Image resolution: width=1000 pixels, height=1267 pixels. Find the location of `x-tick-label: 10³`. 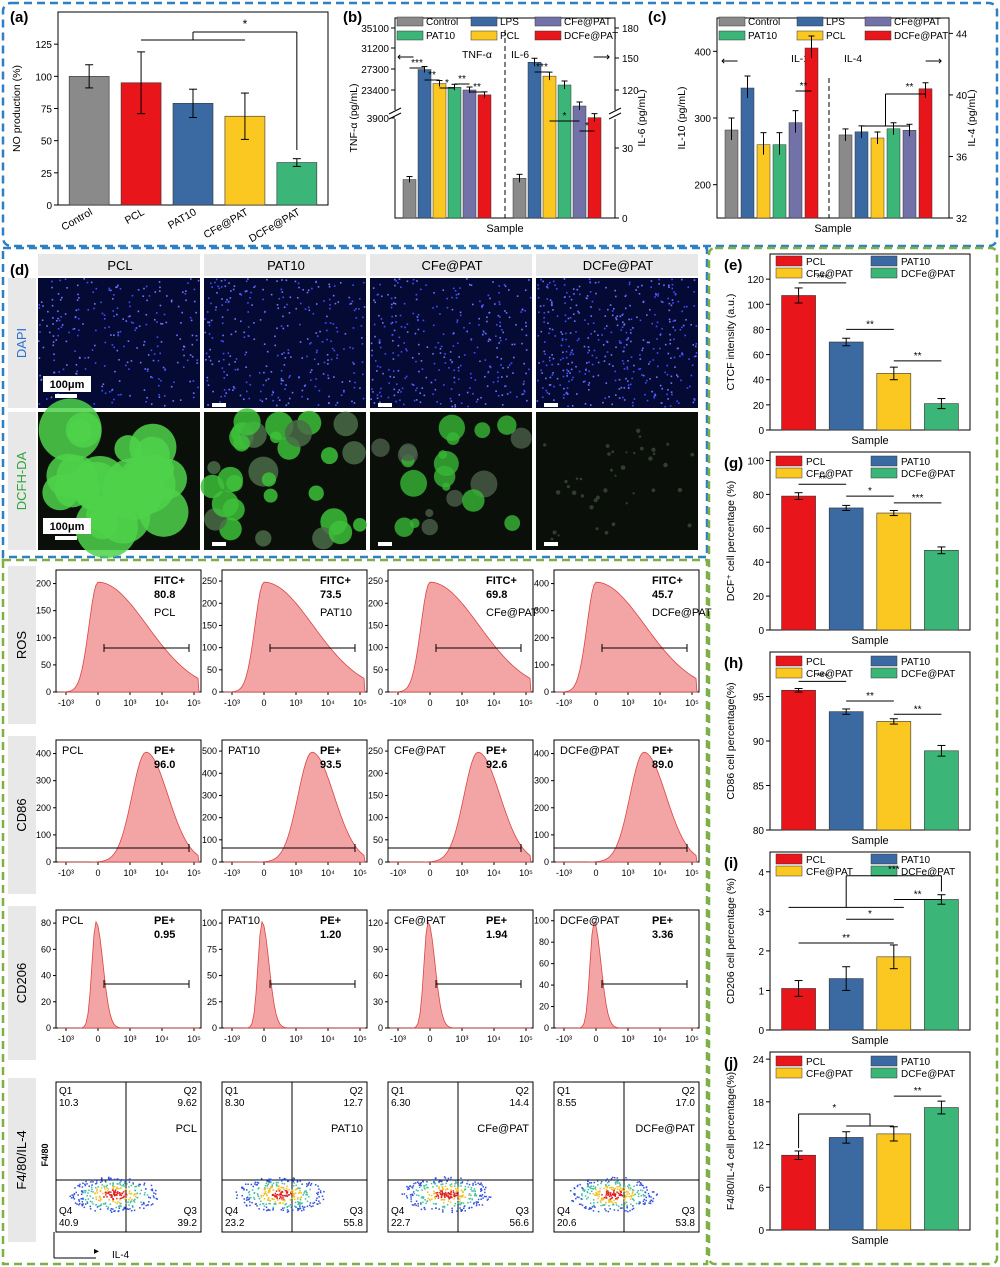

x-tick-label: 10³ is located at coordinates (461, 1039).